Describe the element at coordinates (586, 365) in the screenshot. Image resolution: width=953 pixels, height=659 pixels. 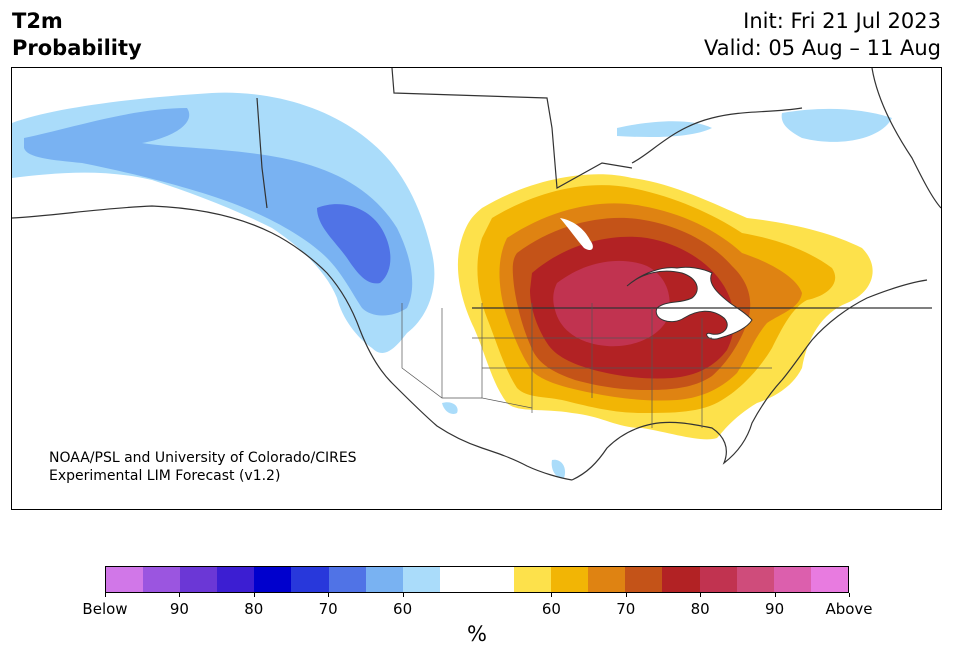
I see `state-borders` at that location.